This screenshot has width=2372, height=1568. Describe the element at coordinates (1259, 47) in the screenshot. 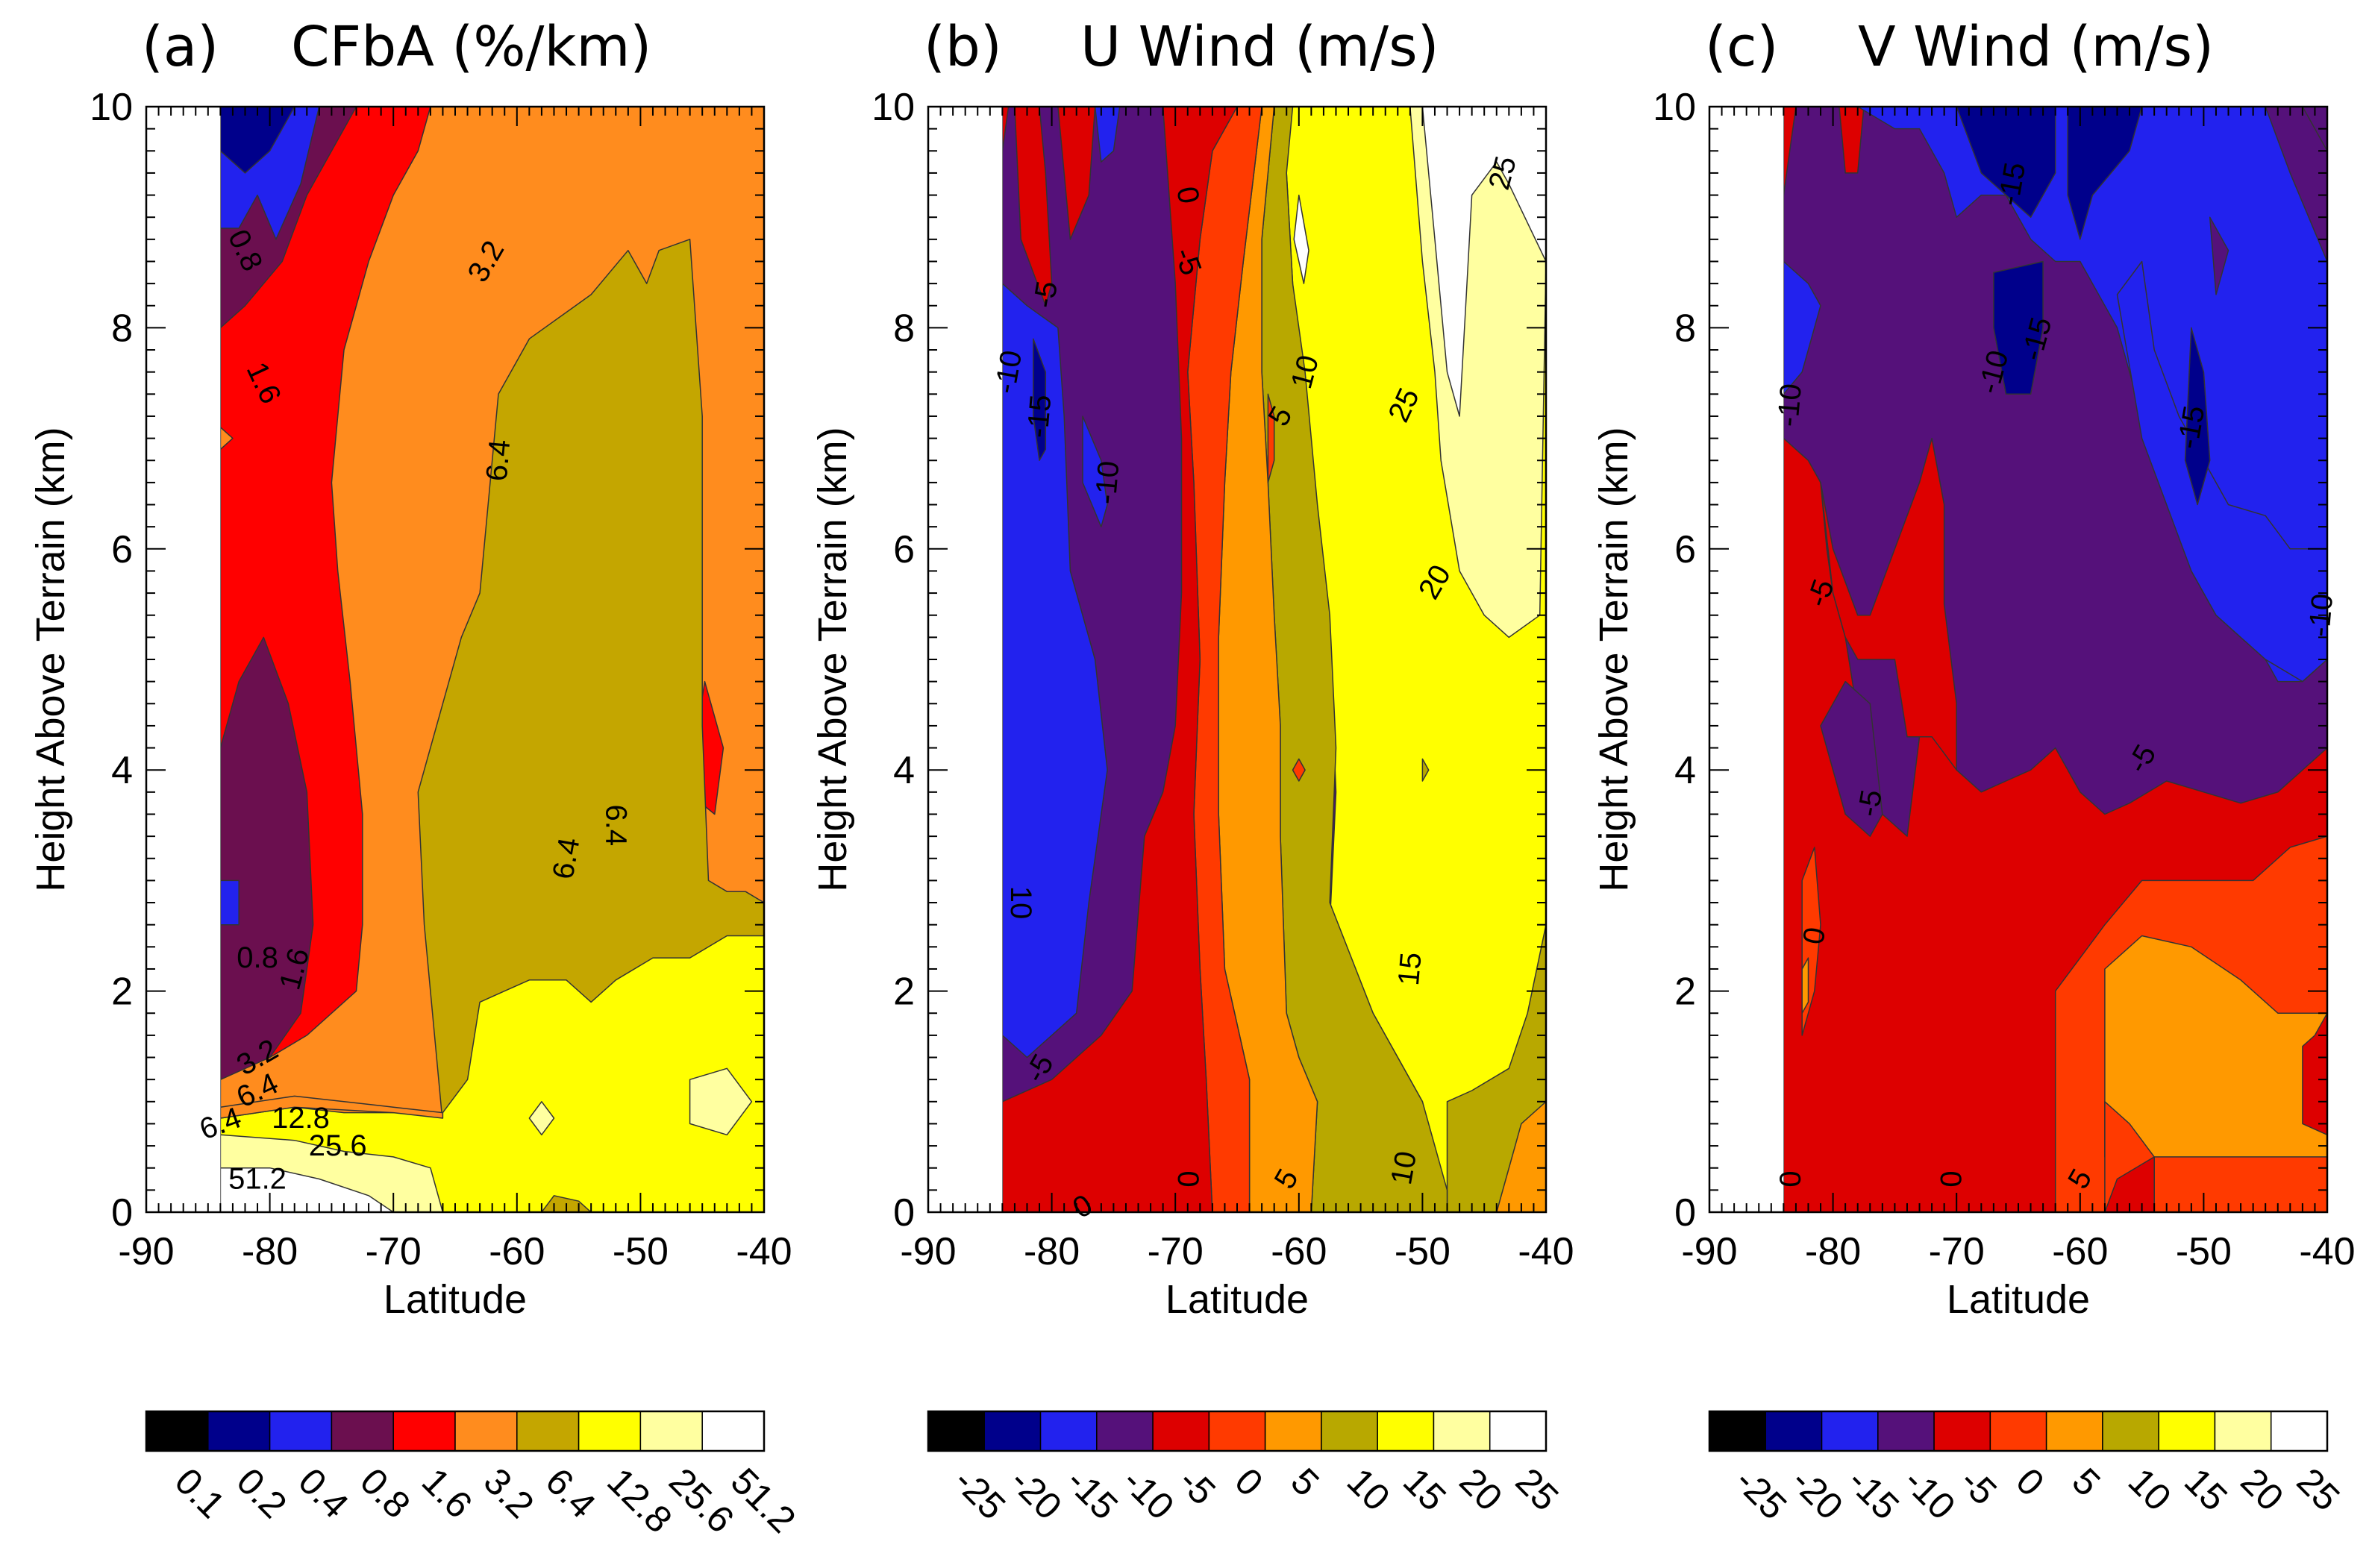

I see `panel-title: U Wind (m/s)` at that location.